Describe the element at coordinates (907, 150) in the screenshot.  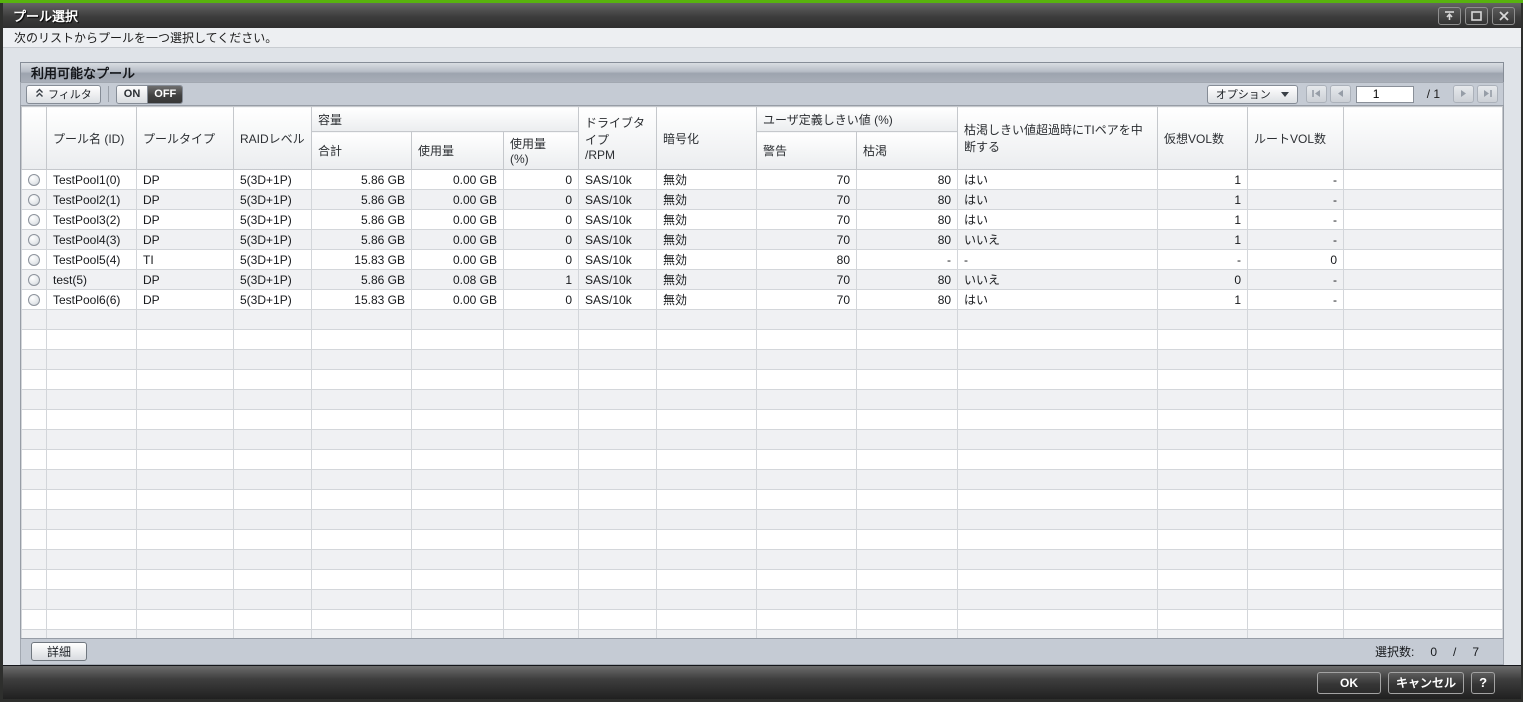
I see `header-depletion: 枯渇` at that location.